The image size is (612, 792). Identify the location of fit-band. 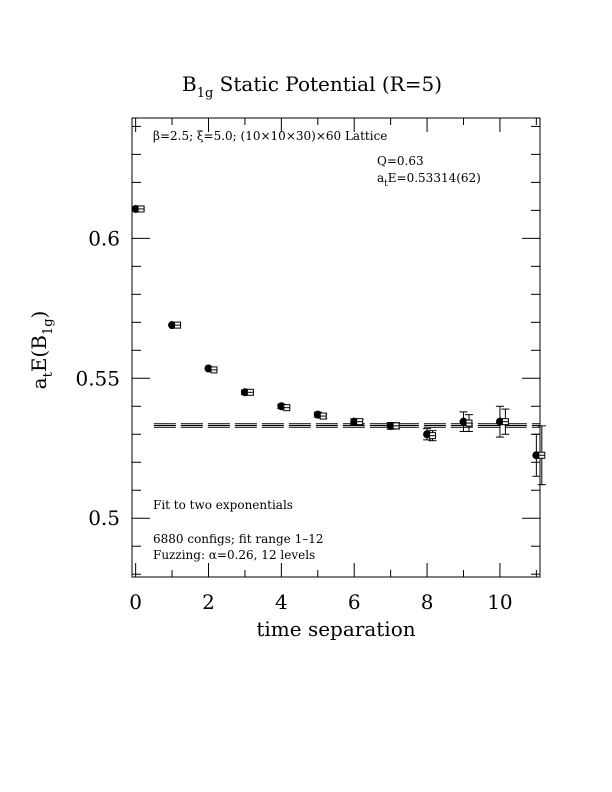
(346, 425).